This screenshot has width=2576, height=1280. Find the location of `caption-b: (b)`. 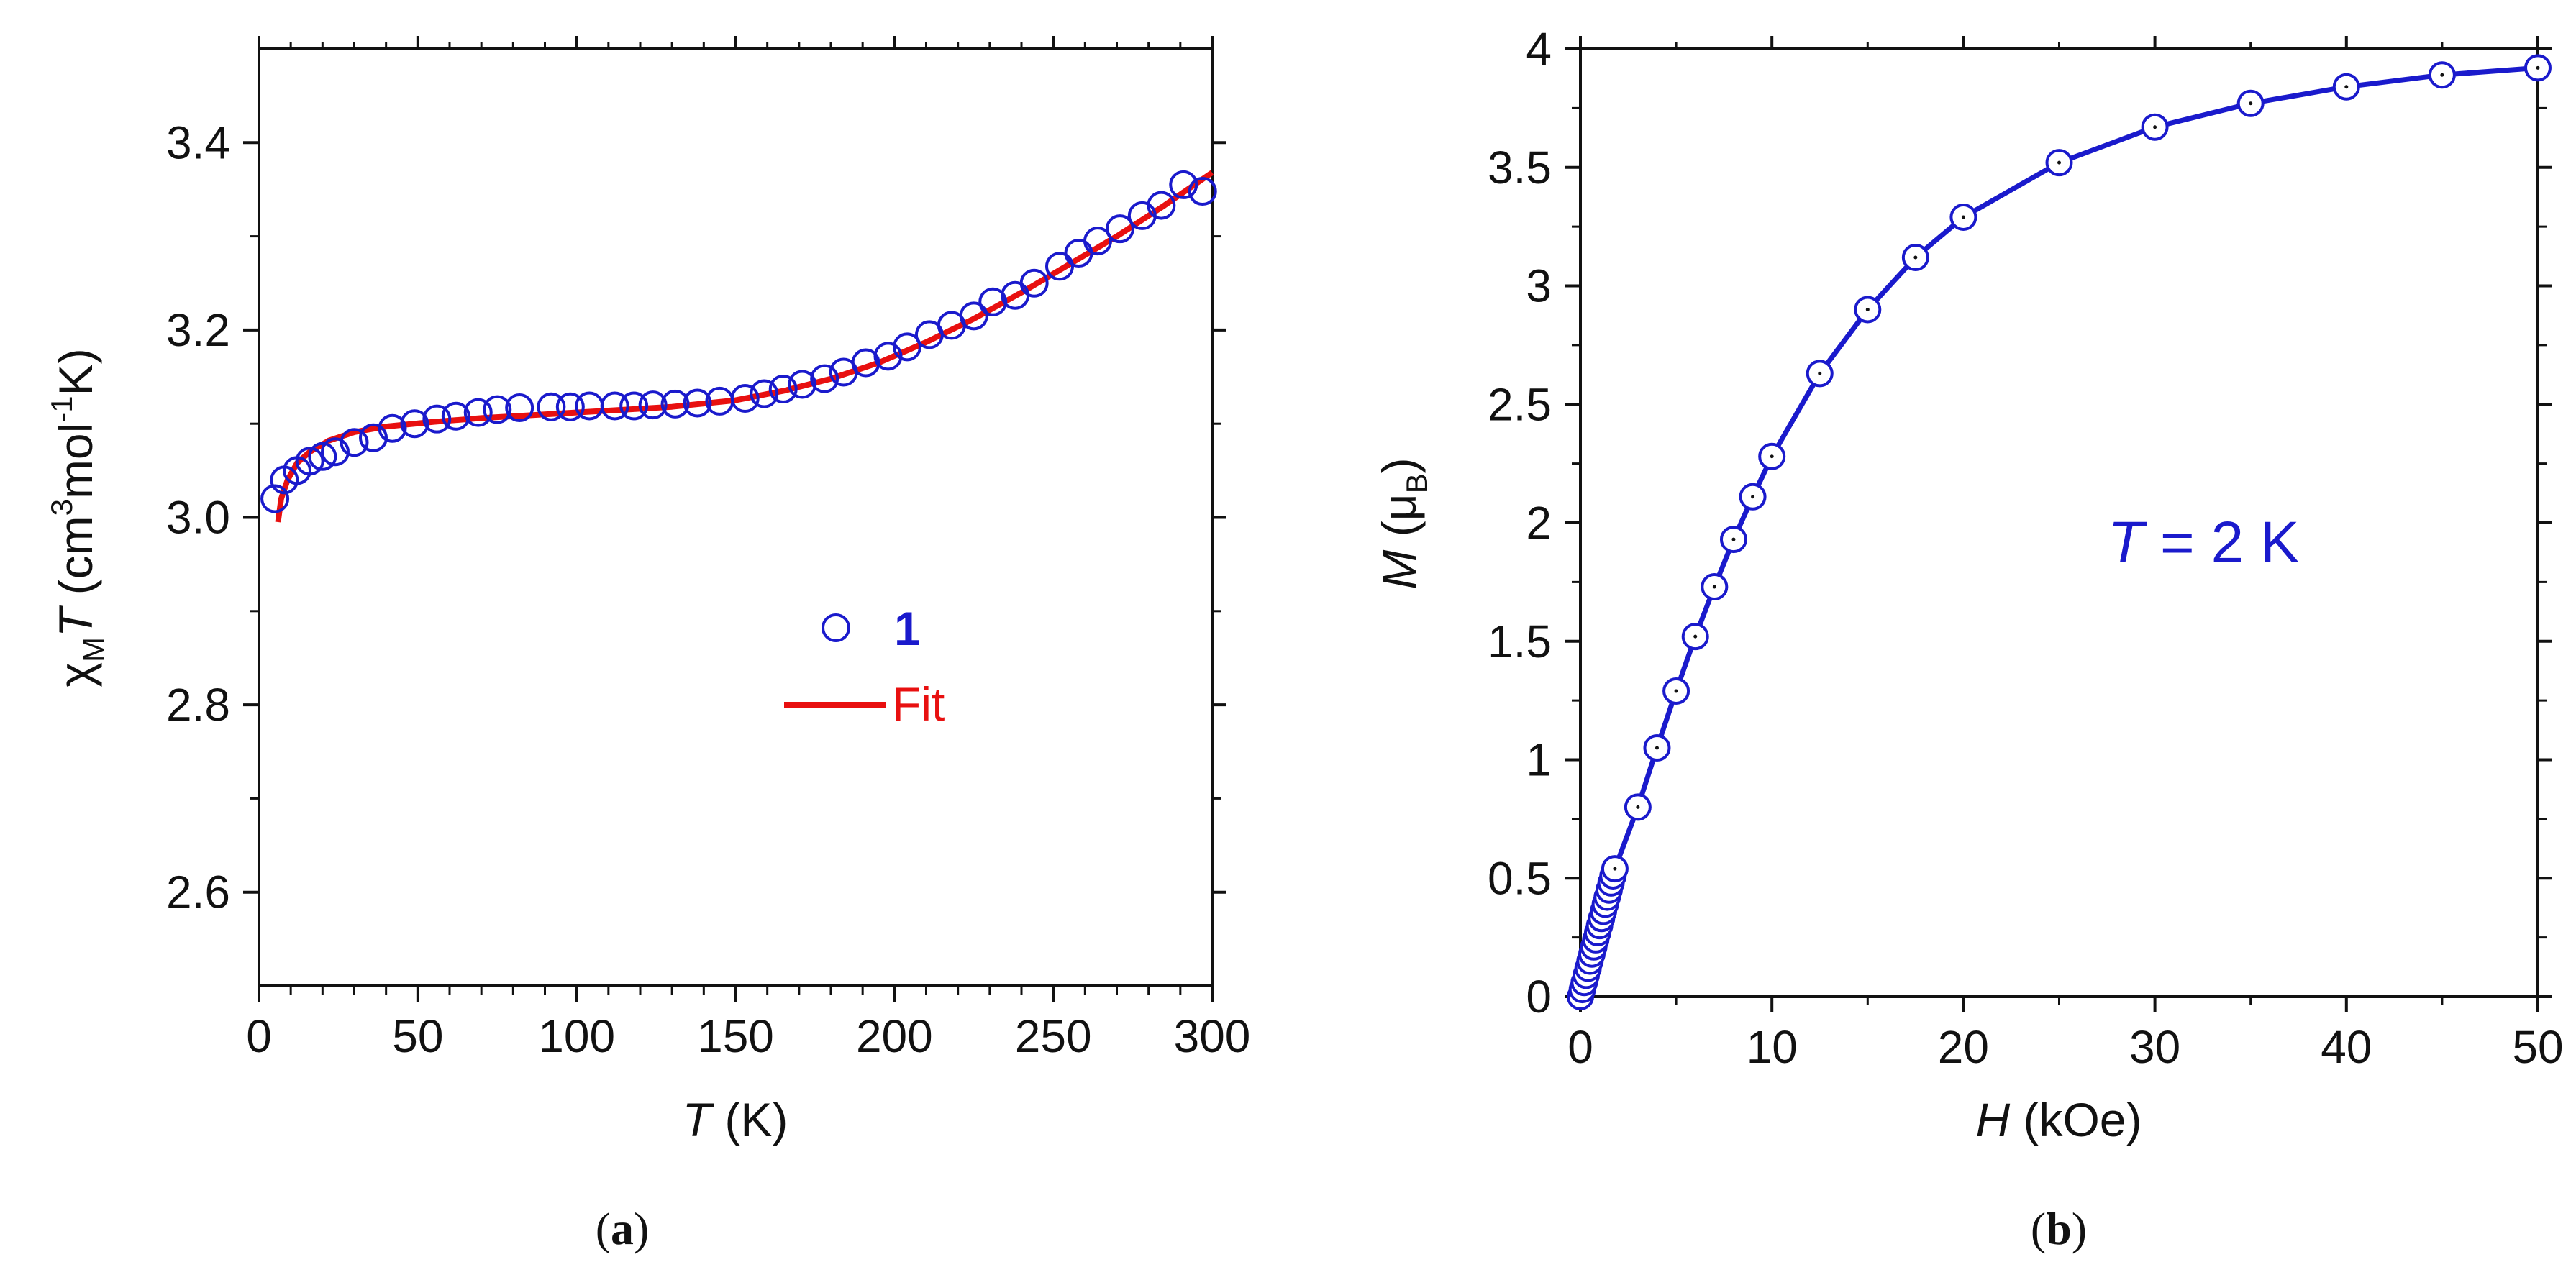

caption-b: (b) is located at coordinates (2059, 1228).